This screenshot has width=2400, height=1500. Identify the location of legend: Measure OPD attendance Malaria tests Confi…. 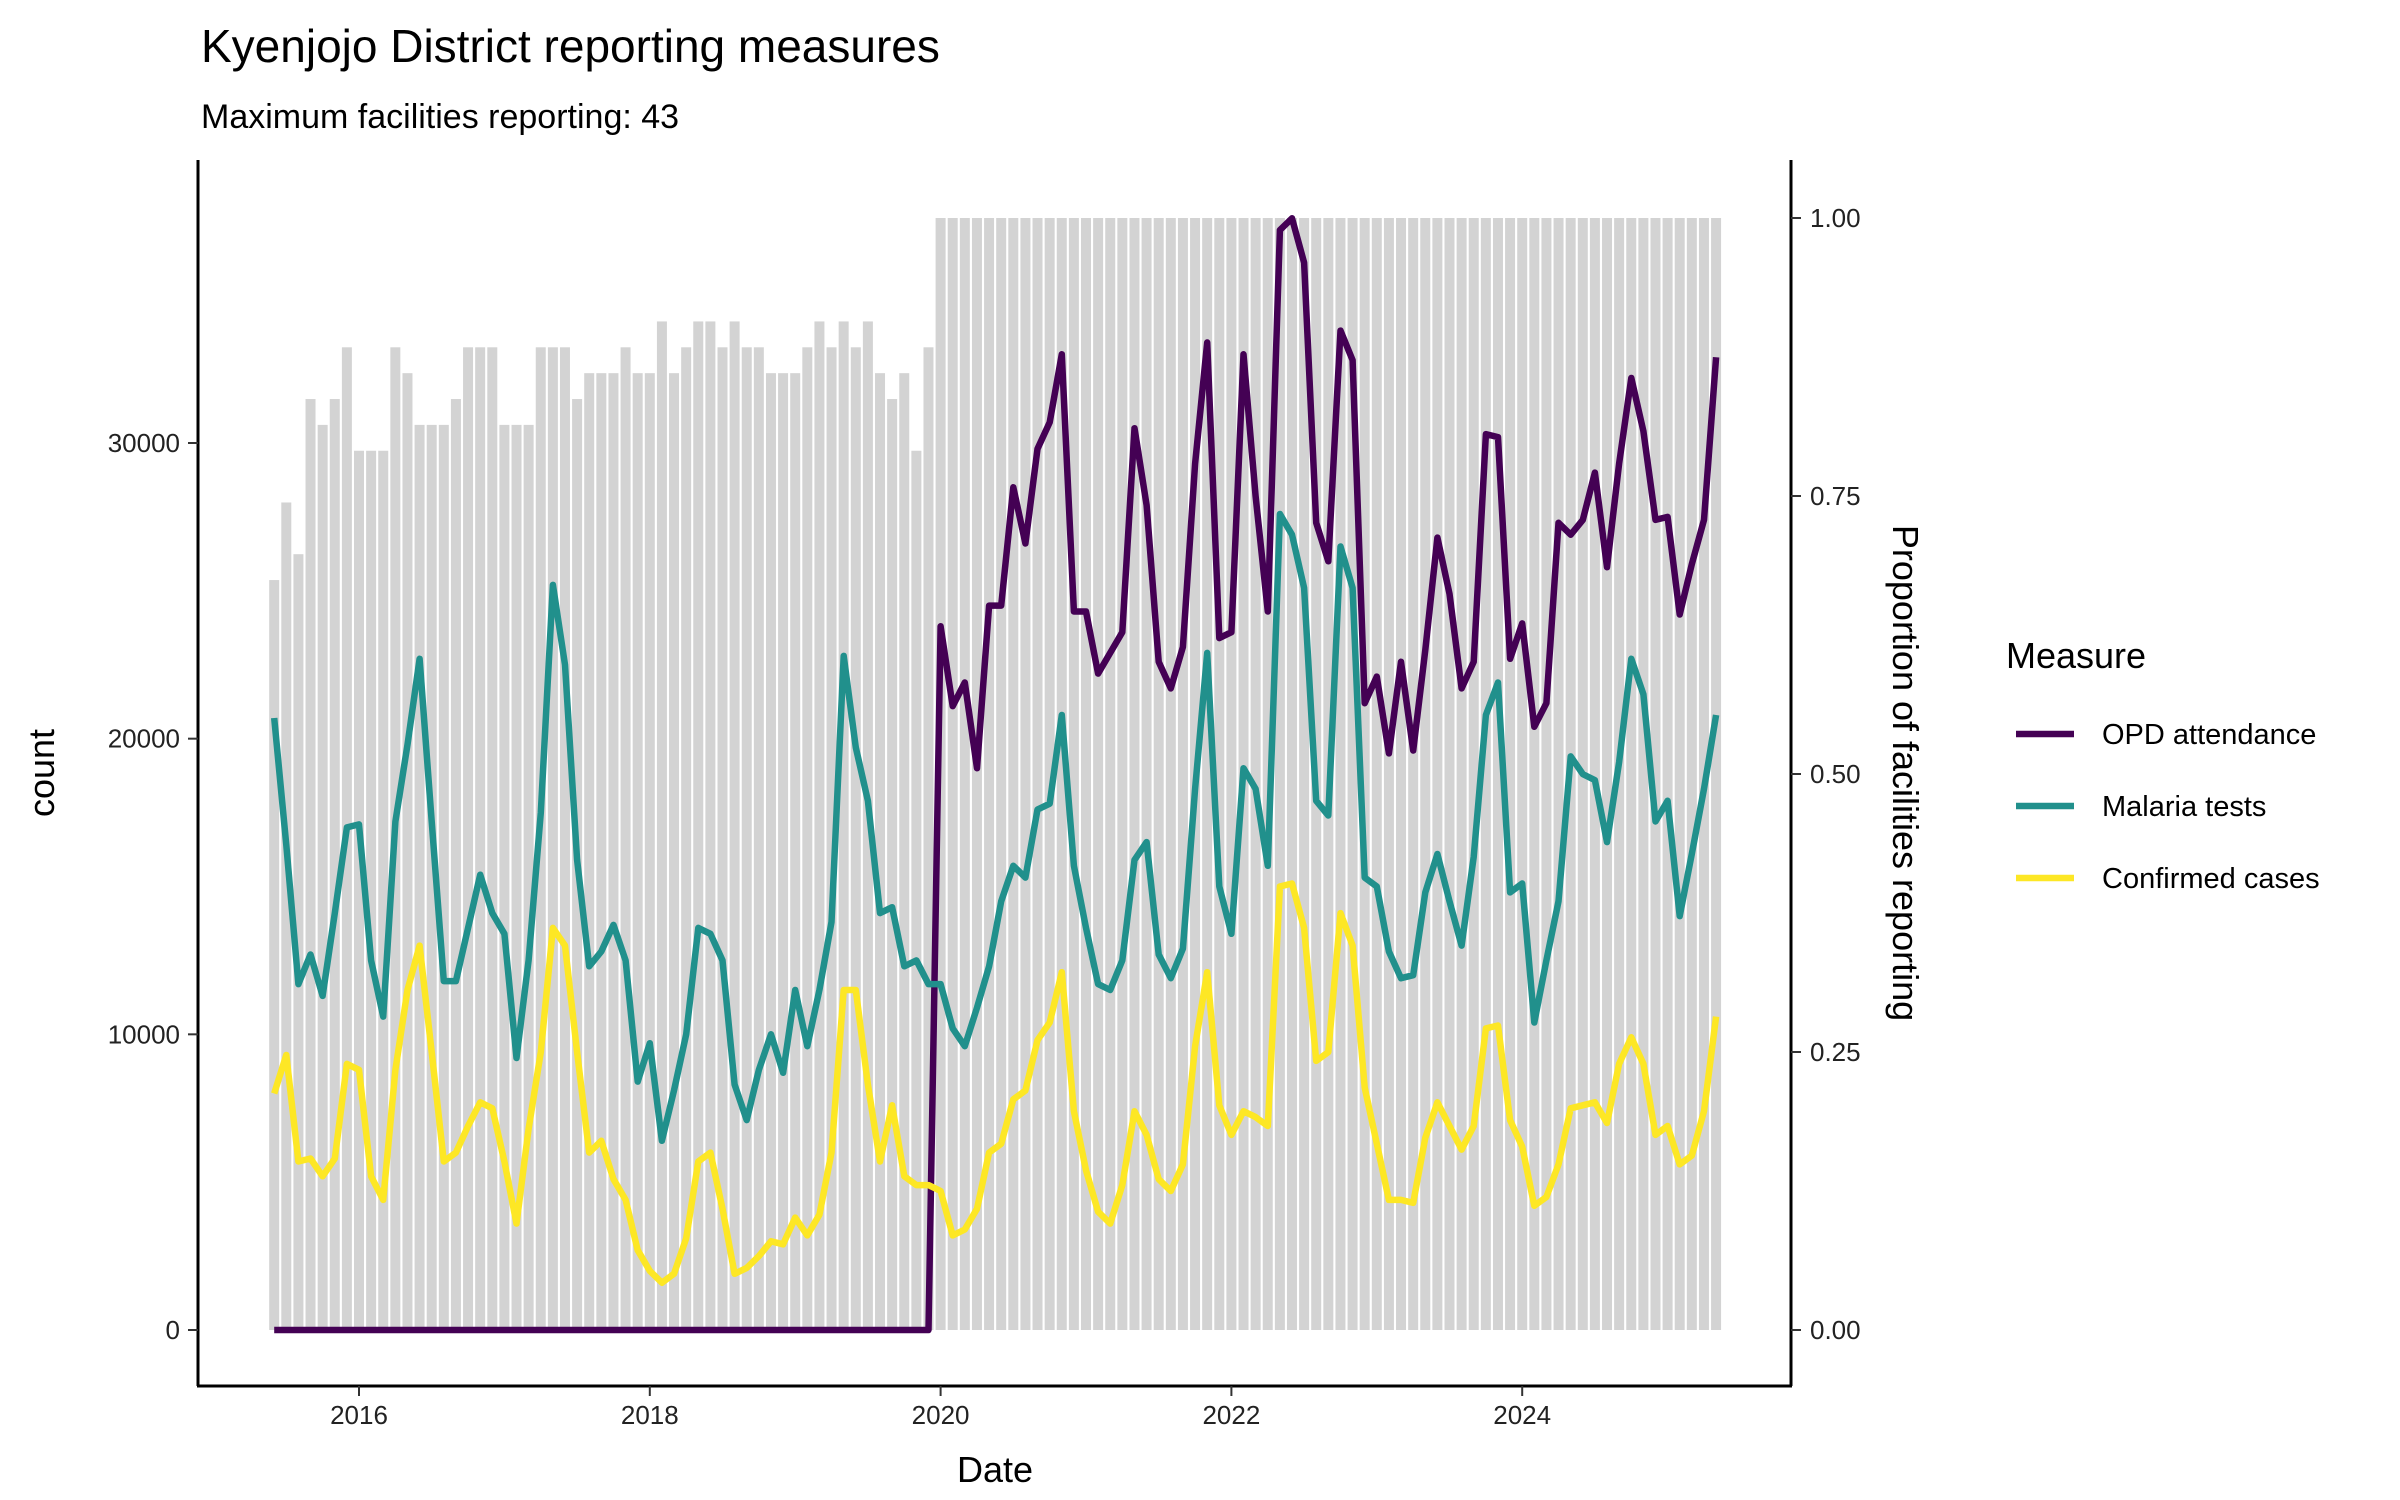
(2163, 765).